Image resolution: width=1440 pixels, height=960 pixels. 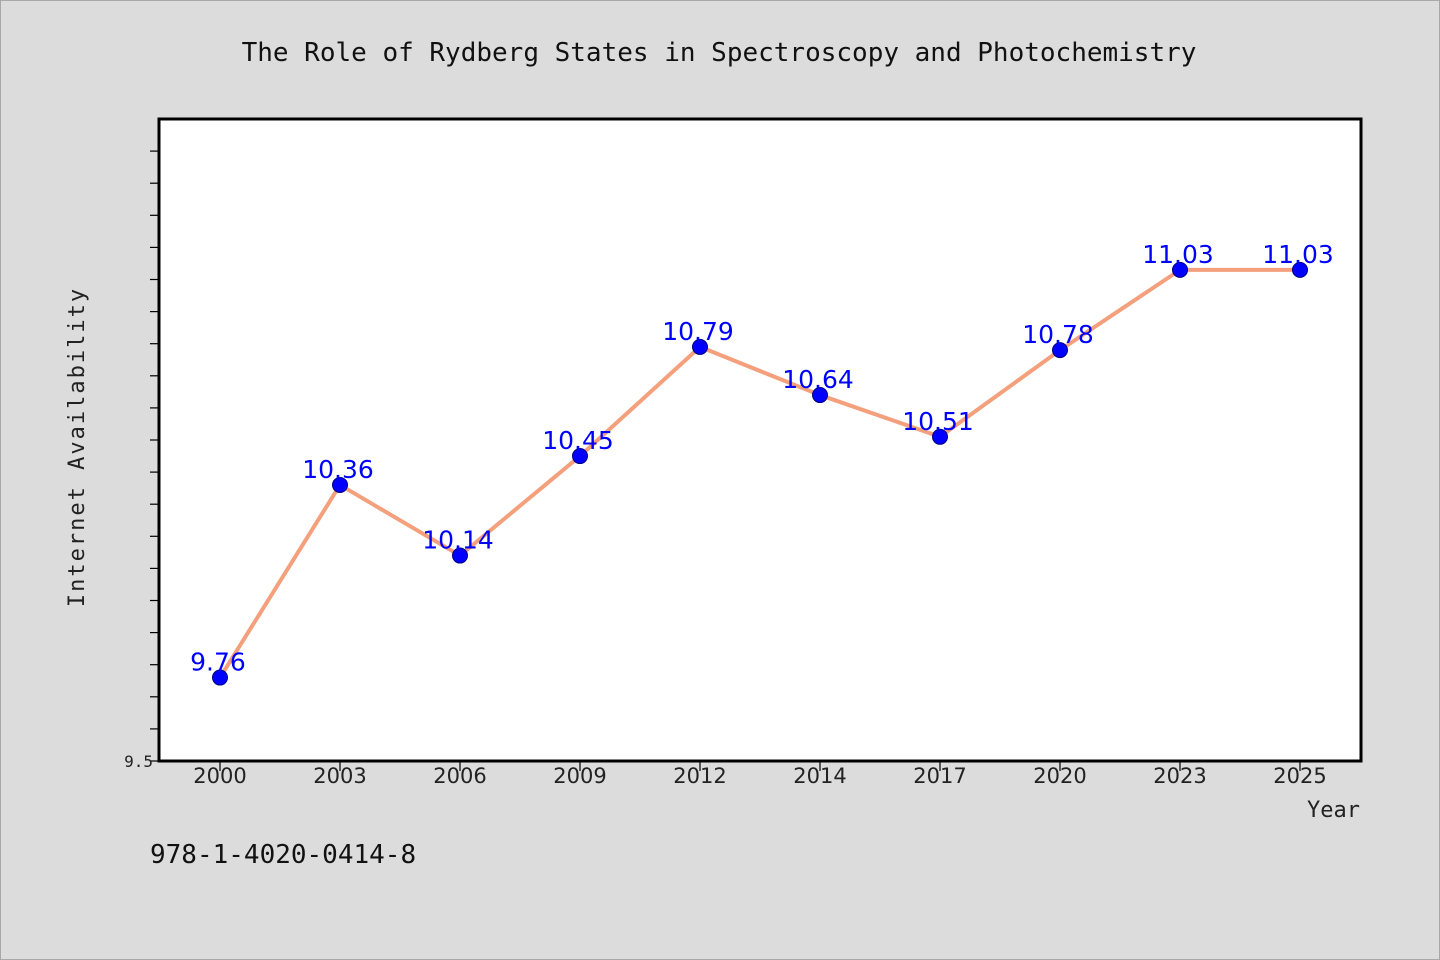 I want to click on isbn-text: 978-1-4020-0414-8, so click(x=283, y=855).